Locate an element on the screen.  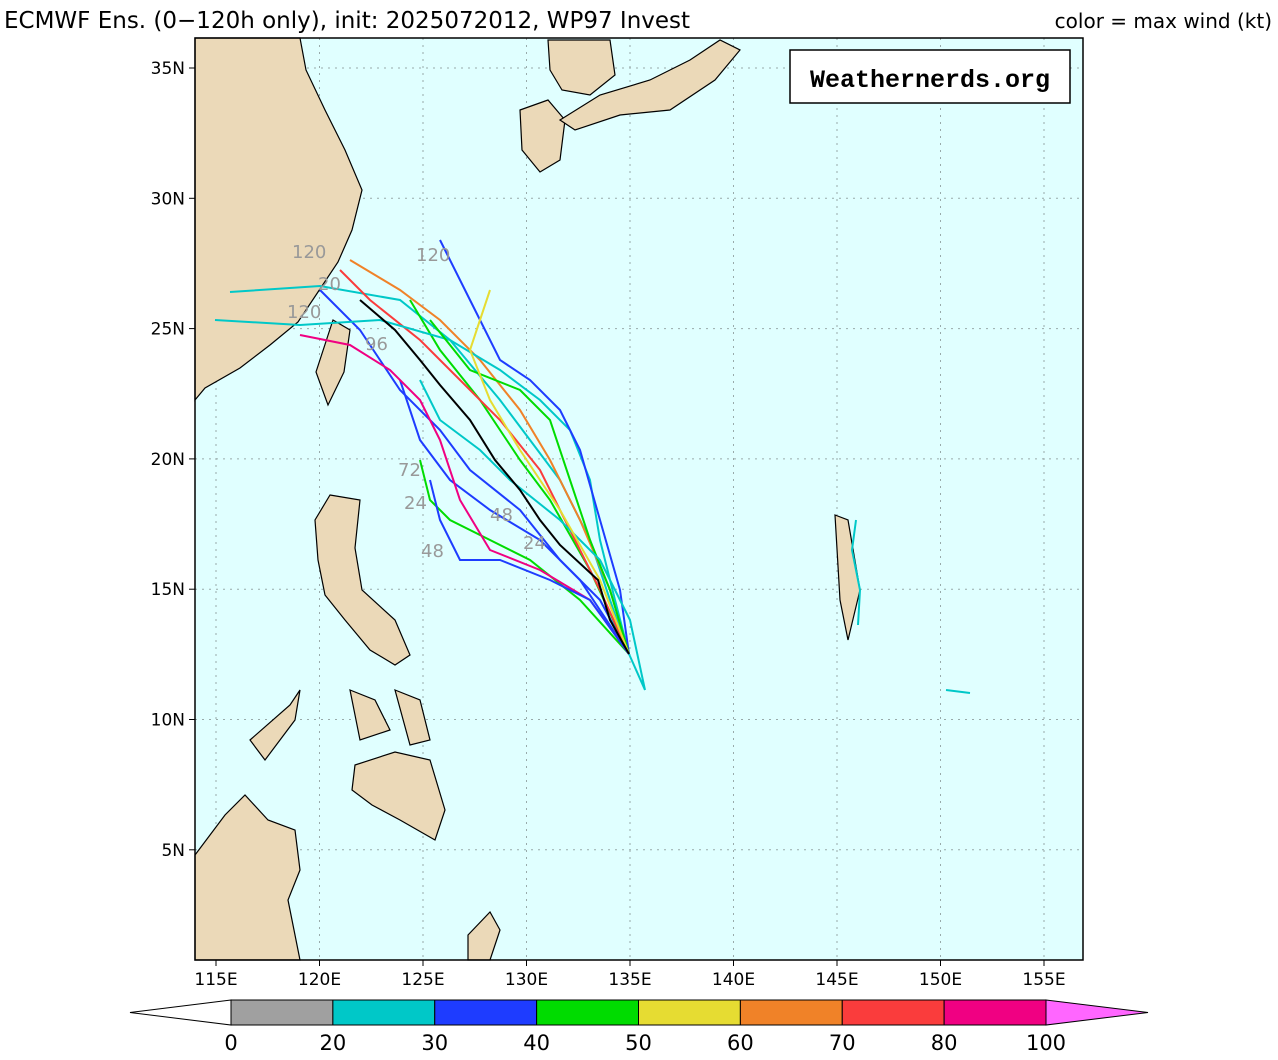
lon-label: 155E is located at coordinates (1043, 980).